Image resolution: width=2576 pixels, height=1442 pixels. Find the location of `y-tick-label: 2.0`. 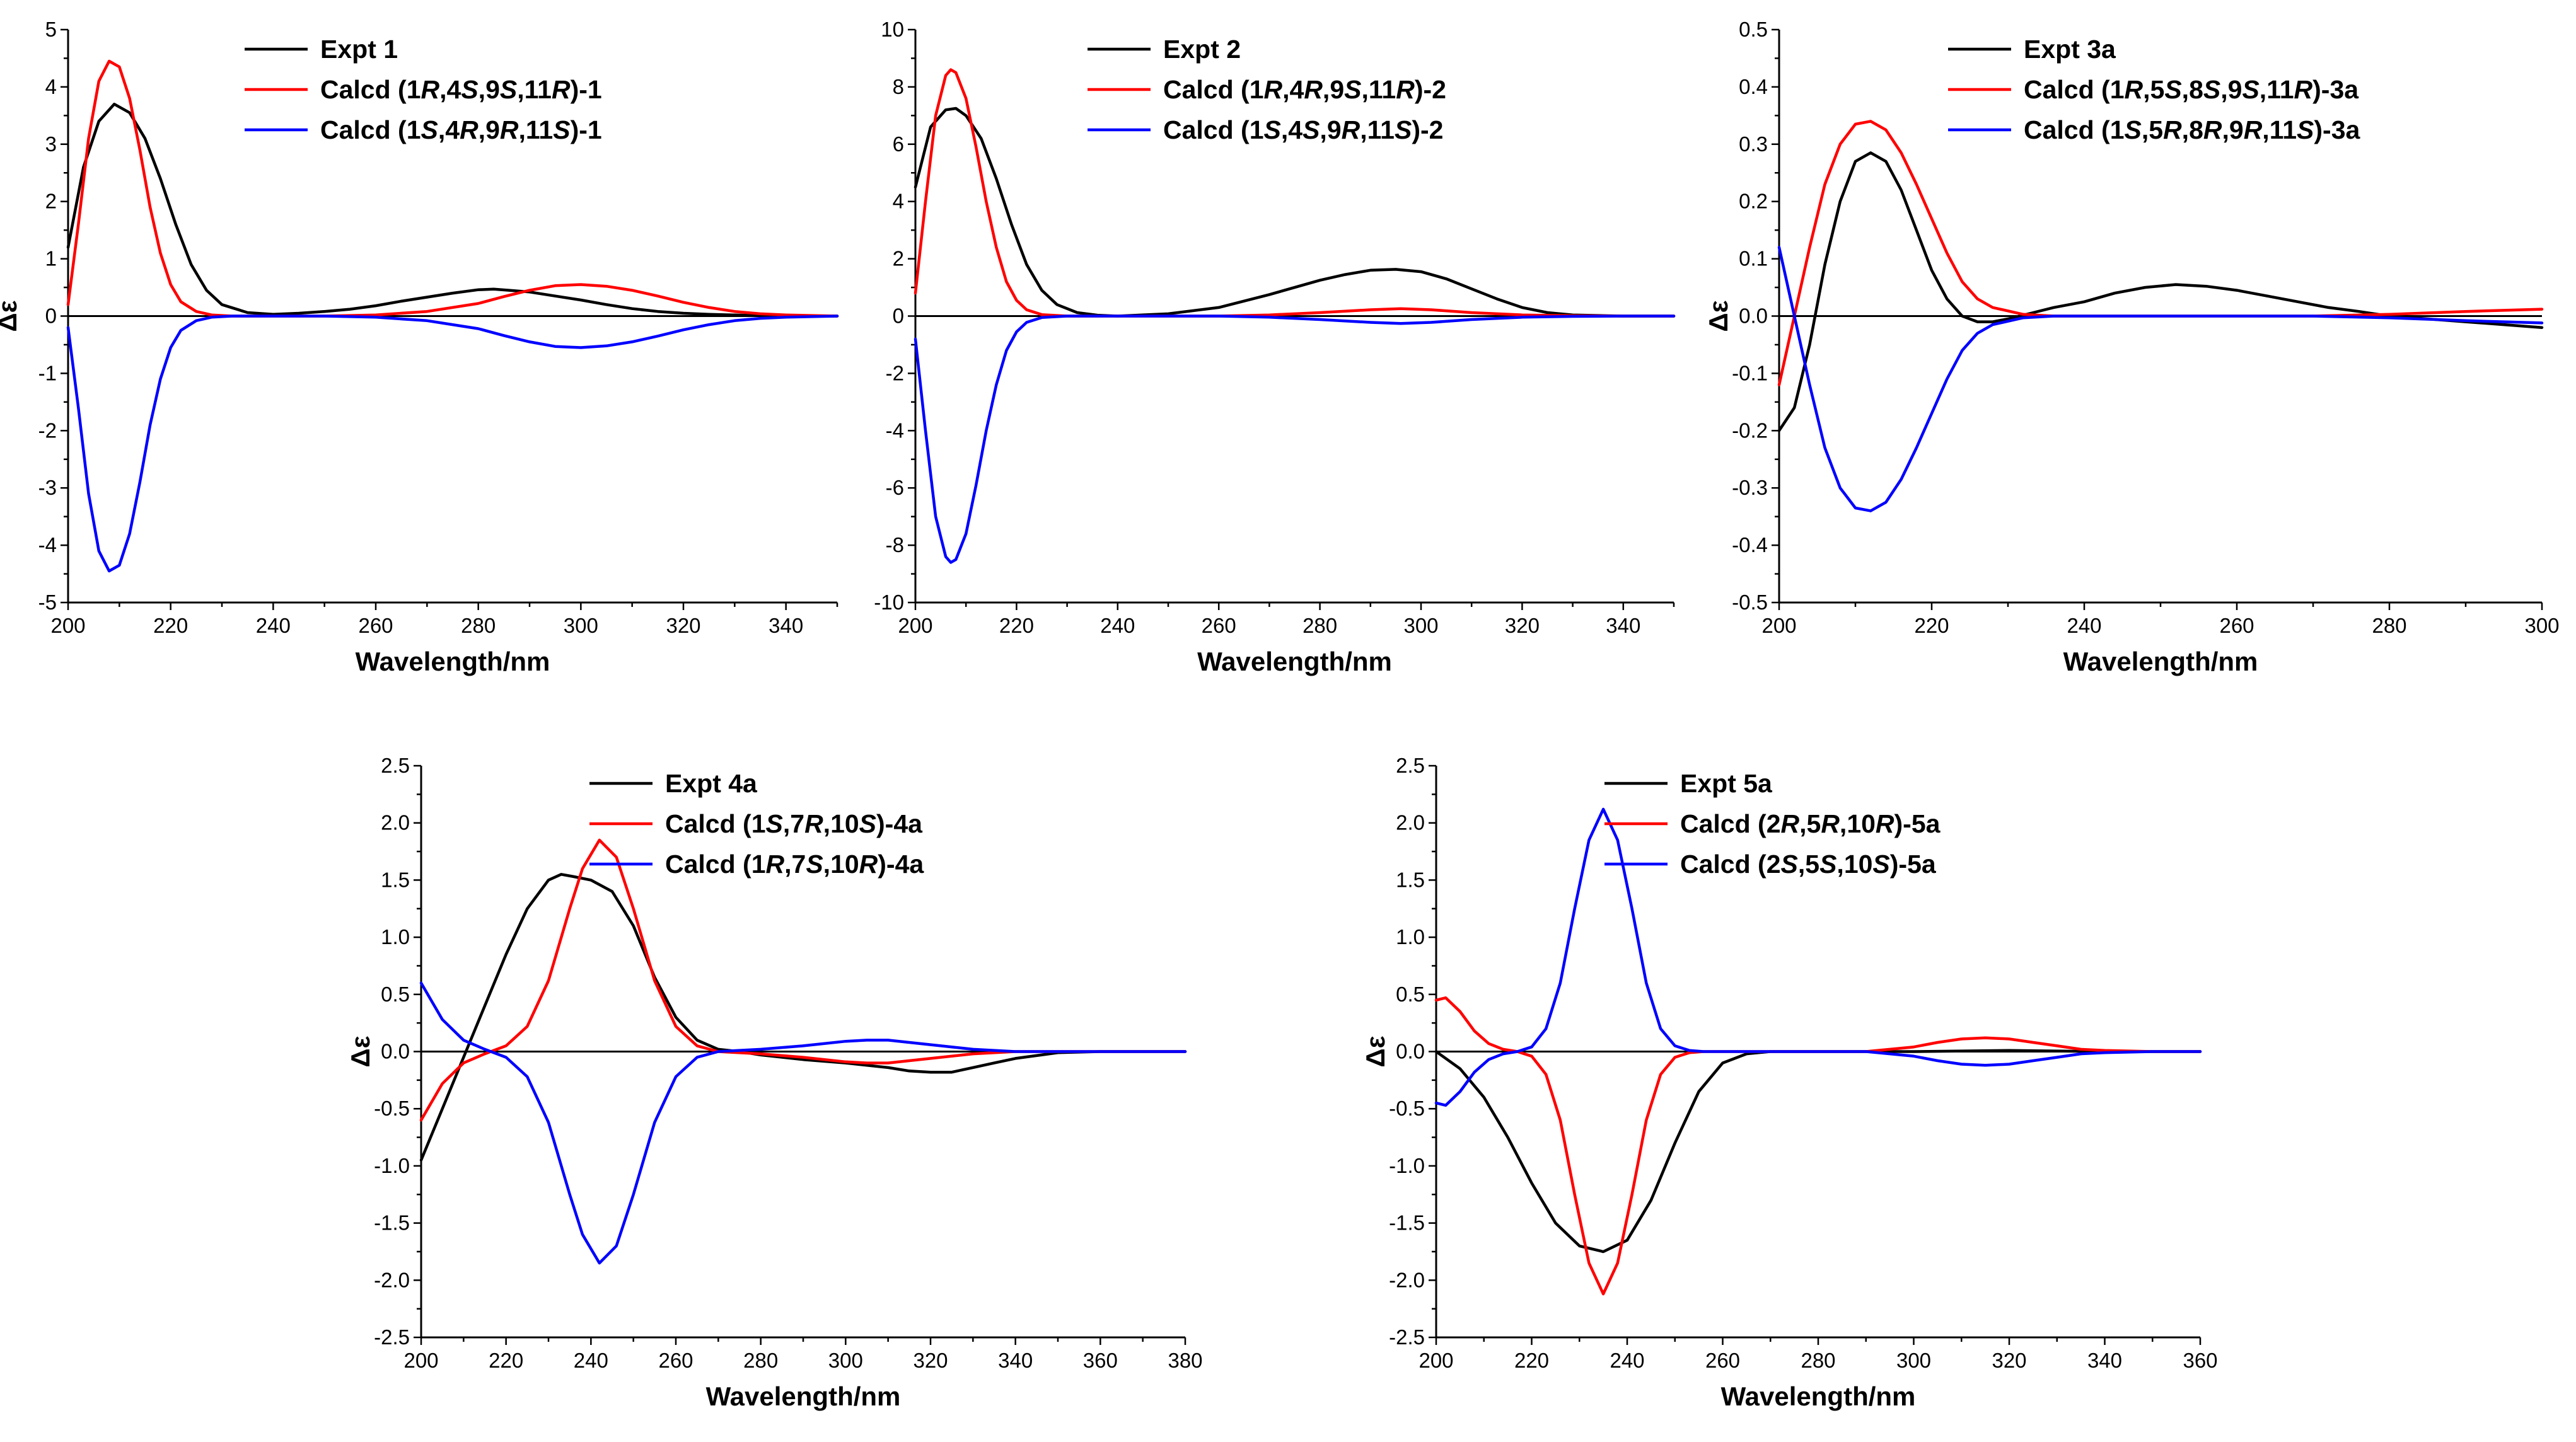

y-tick-label: 2.0 is located at coordinates (395, 822).